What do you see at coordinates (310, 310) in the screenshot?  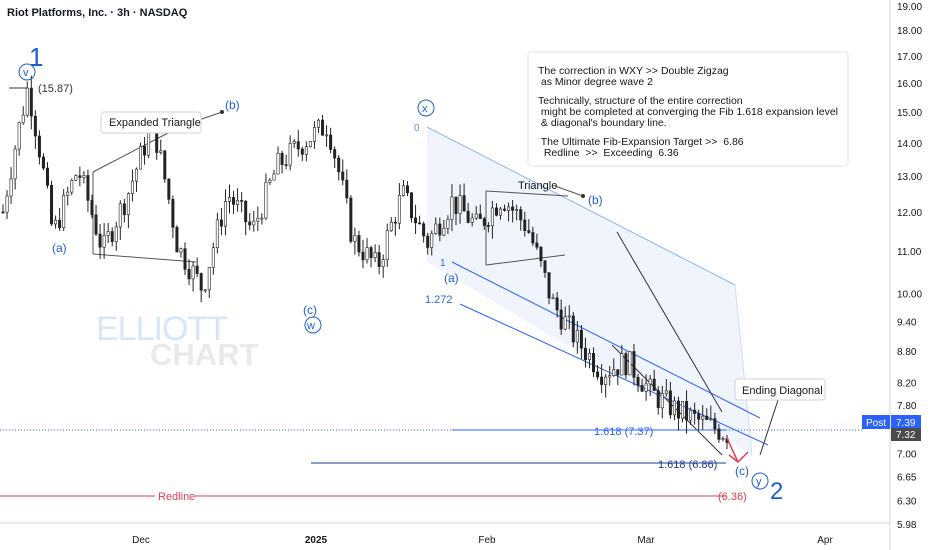 I see `wave-c1-label: (c)` at bounding box center [310, 310].